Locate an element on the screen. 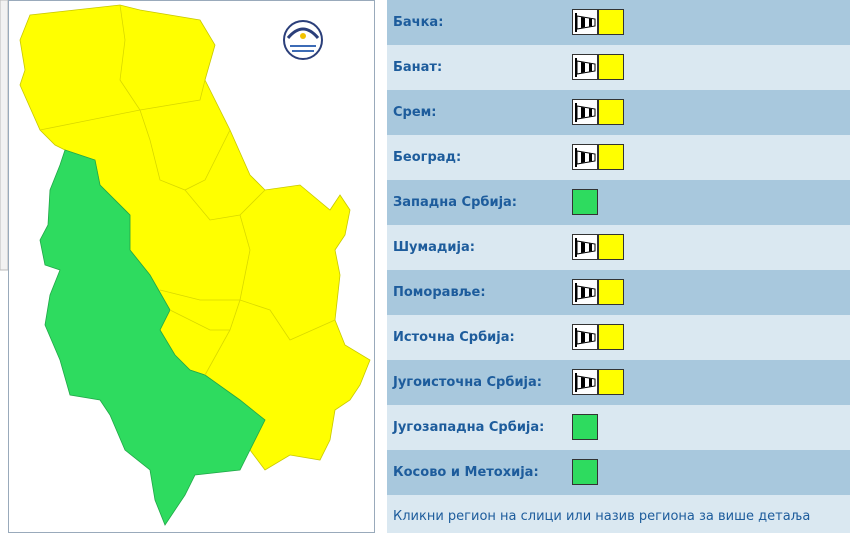 The image size is (850, 533). region-name: Југозападна Србија: is located at coordinates (469, 427).